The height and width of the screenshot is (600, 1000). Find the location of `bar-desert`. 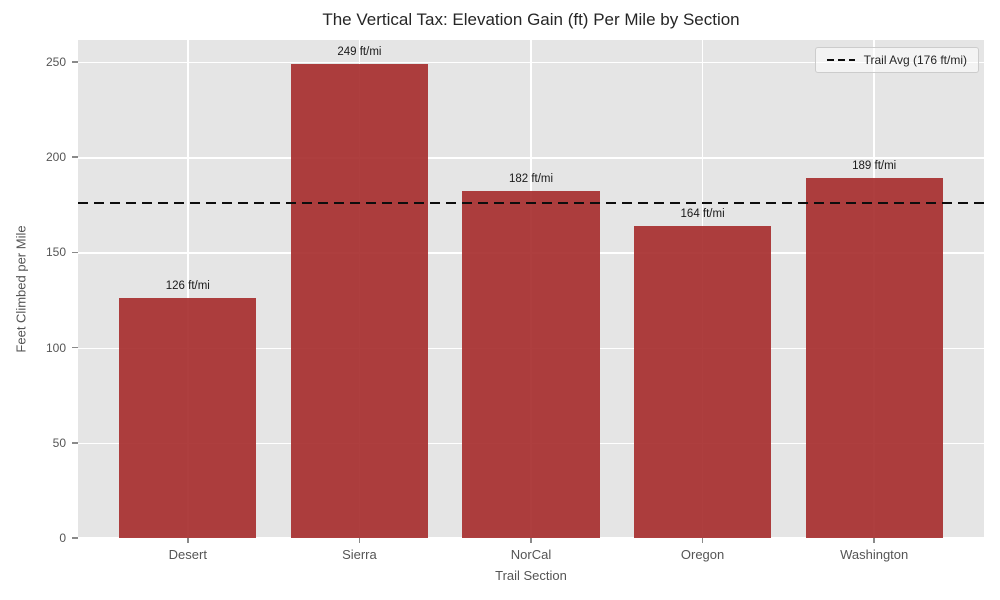

bar-desert is located at coordinates (188, 418).